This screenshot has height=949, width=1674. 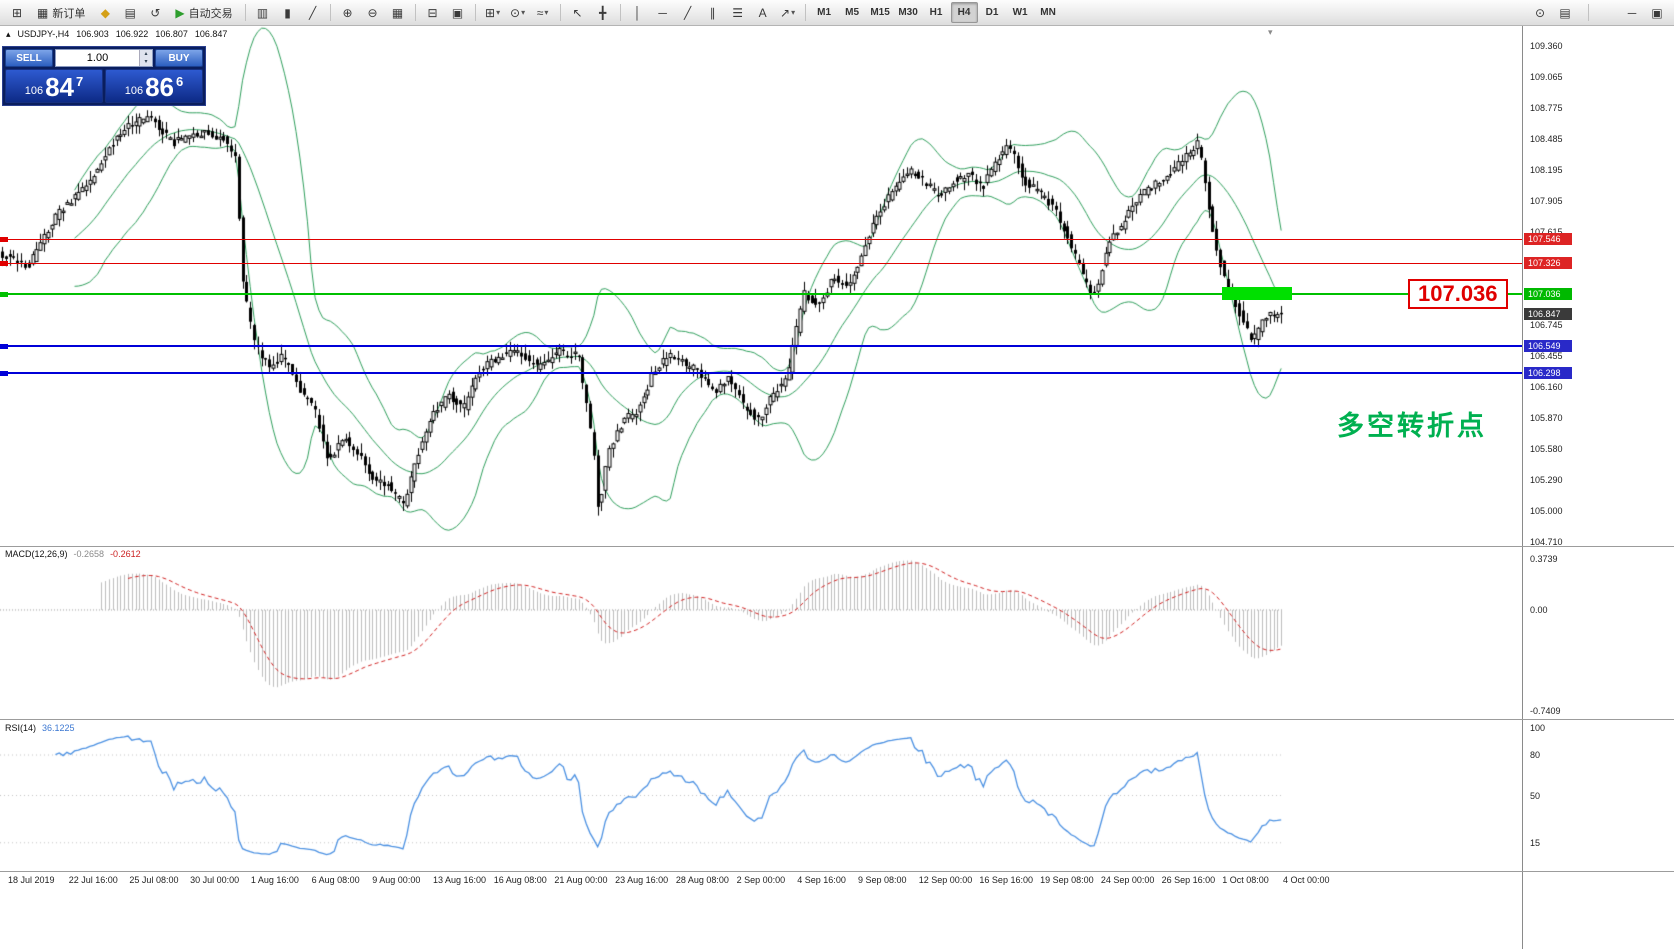 I want to click on minimize-icon: ─, so click(x=1632, y=12).